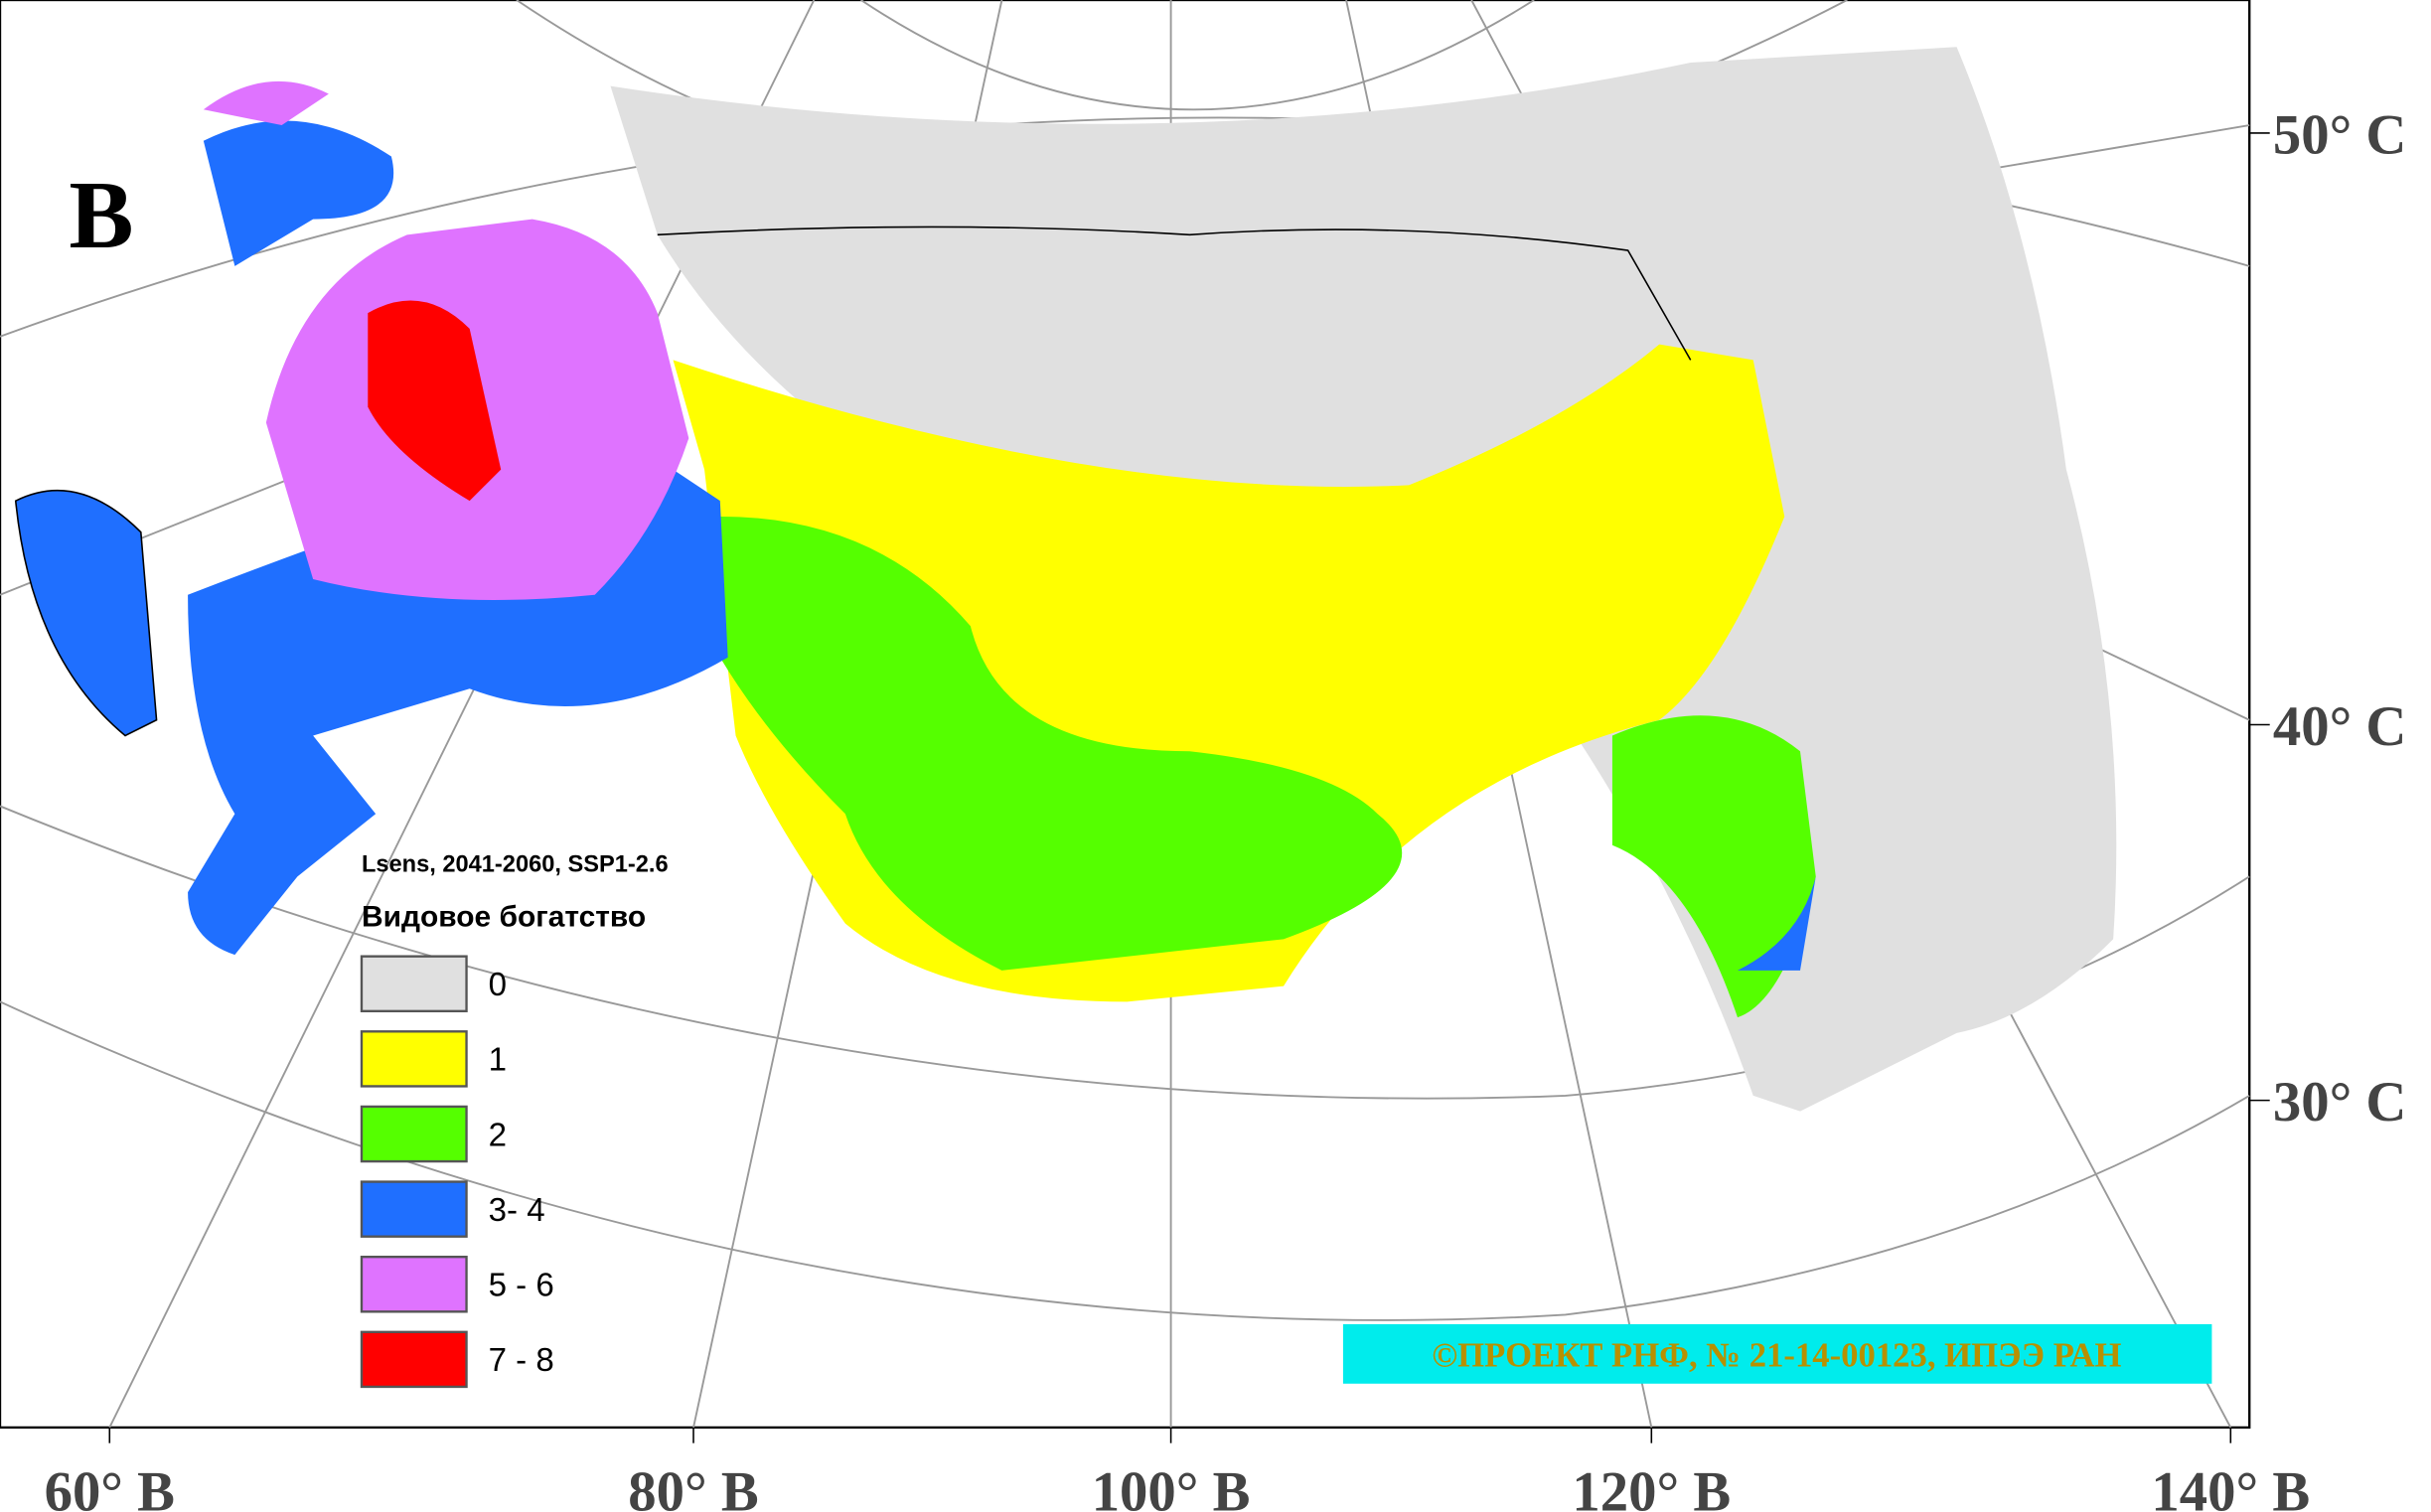 This screenshot has width=2431, height=1512. Describe the element at coordinates (504, 917) in the screenshot. I see `legend-title: Видовое богатство` at that location.